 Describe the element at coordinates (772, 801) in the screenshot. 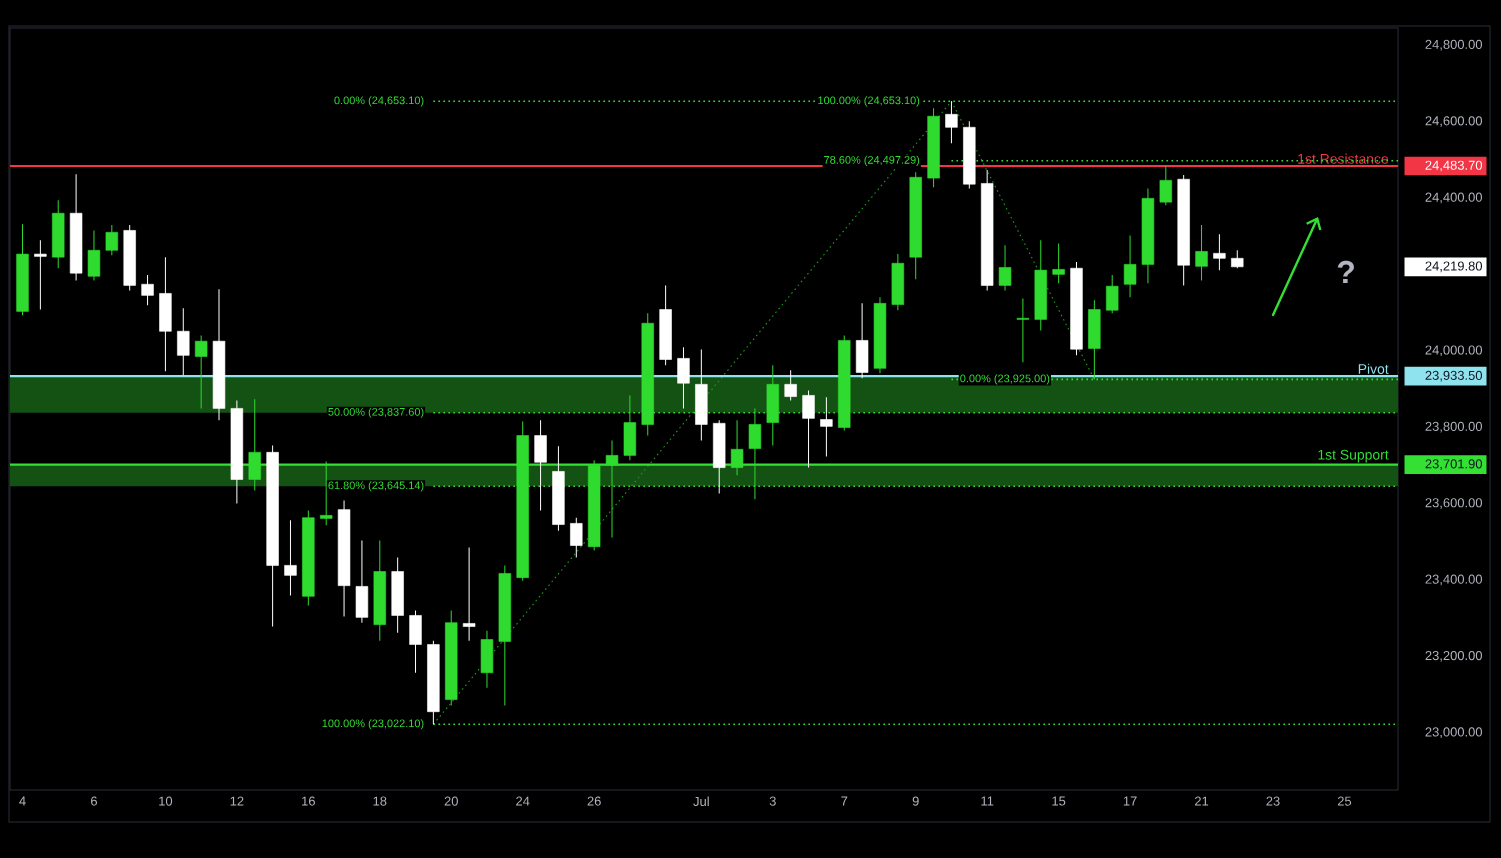

I see `x-tick-label: 3` at that location.